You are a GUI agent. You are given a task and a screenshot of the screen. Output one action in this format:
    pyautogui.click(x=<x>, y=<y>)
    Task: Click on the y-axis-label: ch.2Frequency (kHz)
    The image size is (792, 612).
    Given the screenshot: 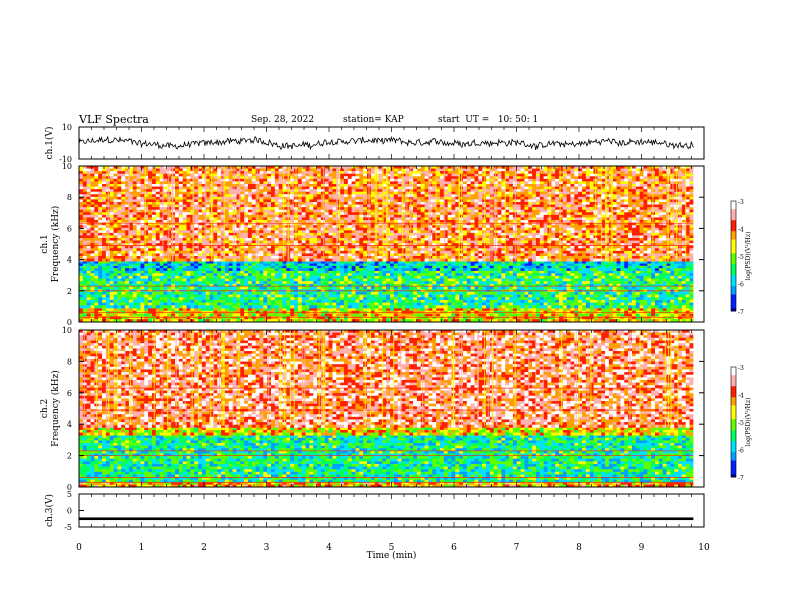 What is the action you would take?
    pyautogui.click(x=50, y=408)
    